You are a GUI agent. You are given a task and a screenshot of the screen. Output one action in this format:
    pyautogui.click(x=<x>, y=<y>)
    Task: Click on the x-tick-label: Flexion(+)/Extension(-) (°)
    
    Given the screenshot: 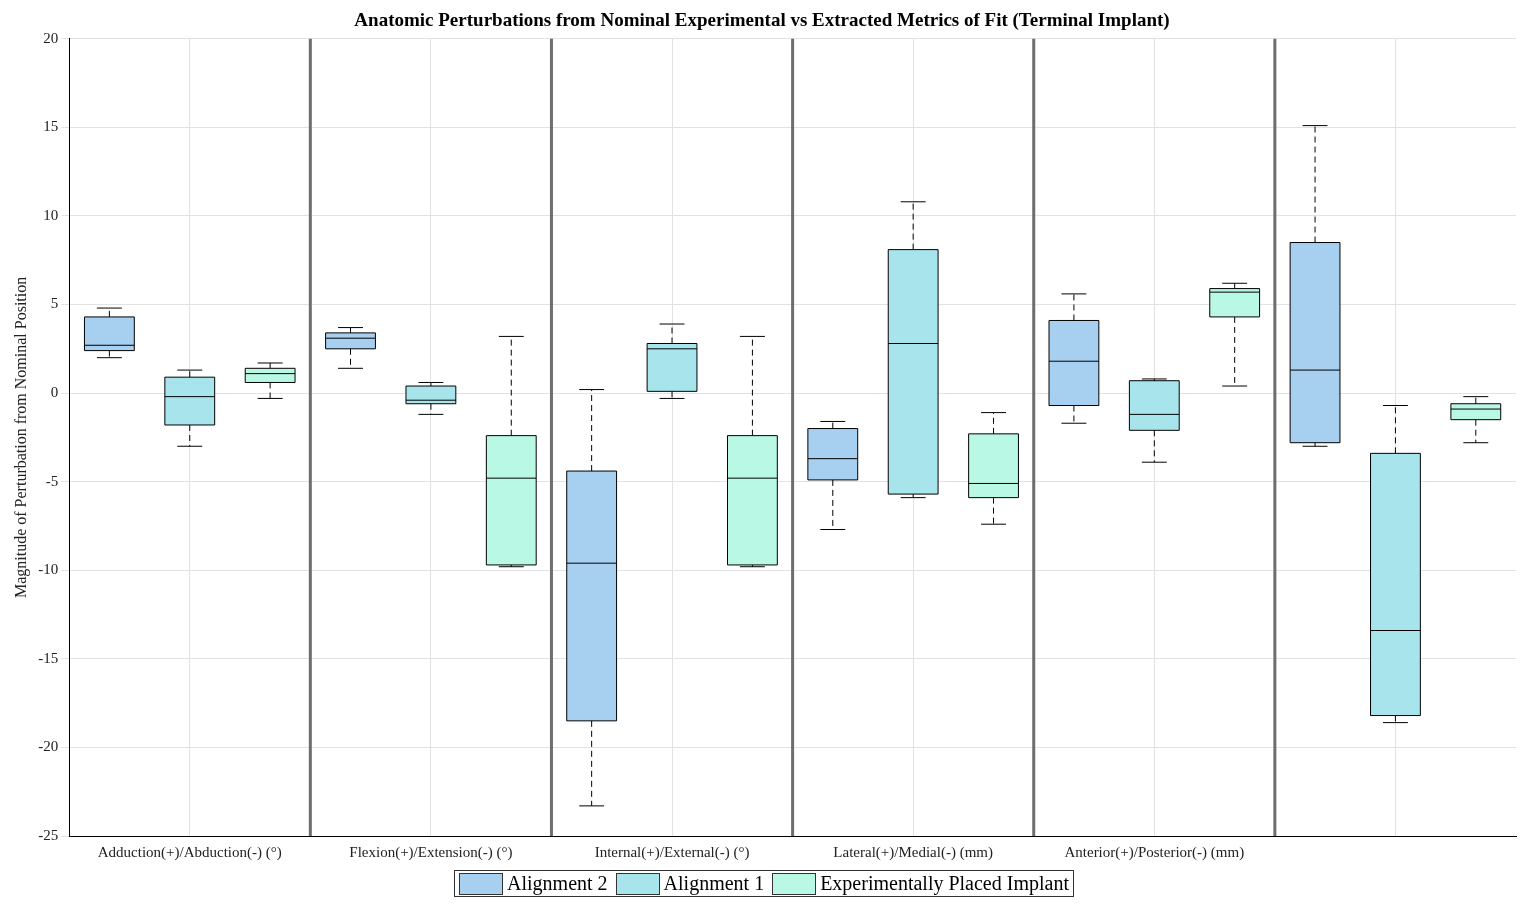 What is the action you would take?
    pyautogui.click(x=431, y=852)
    